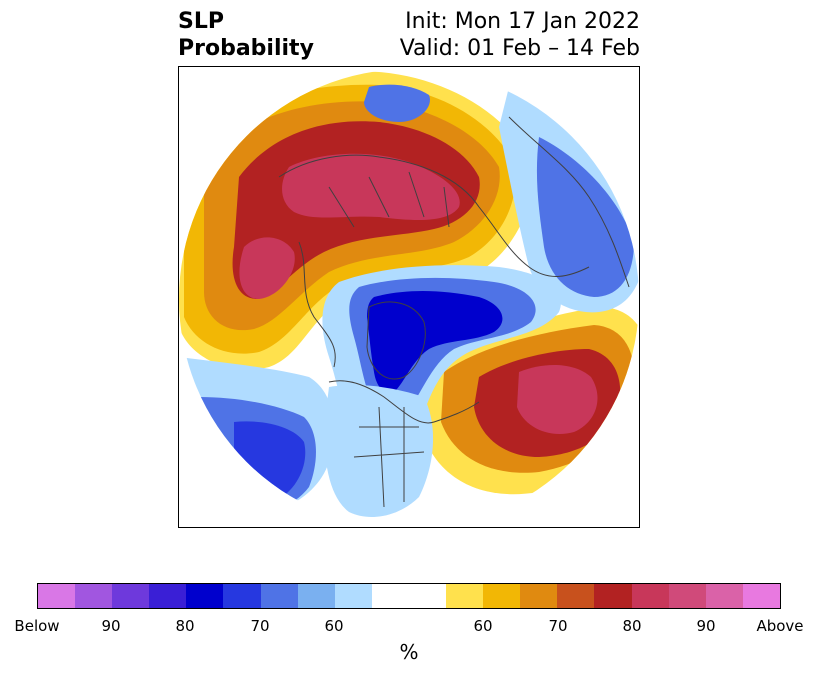 The image size is (819, 676). Describe the element at coordinates (404, 402) in the screenshot. I see `coastline-north-america` at that location.